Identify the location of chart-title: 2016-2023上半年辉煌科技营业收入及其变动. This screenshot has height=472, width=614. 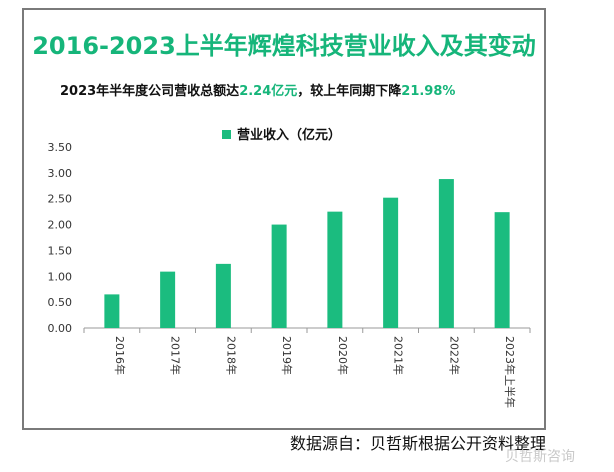
(284, 46).